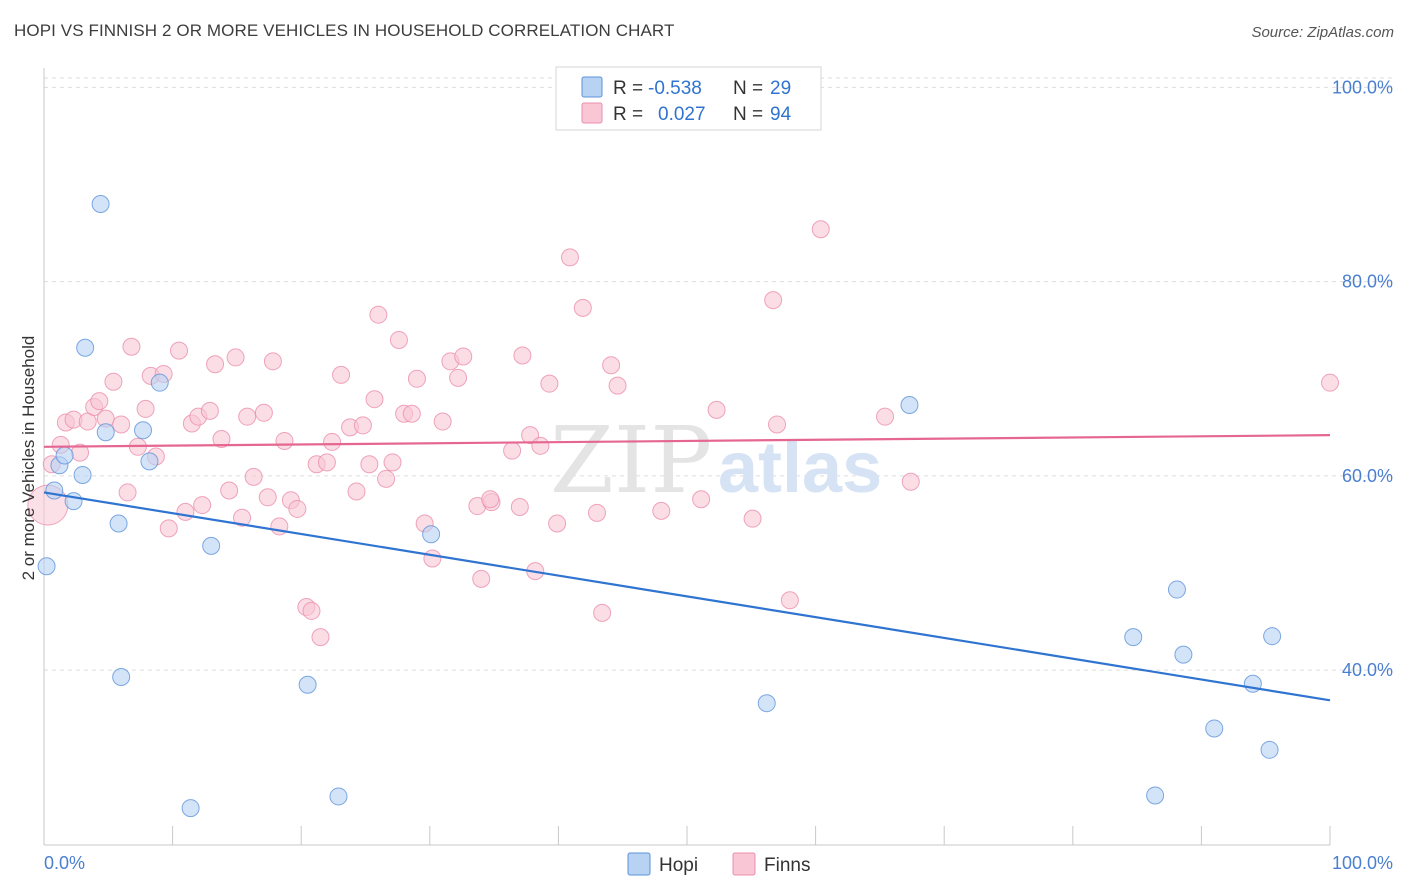 This screenshot has height=892, width=1406. I want to click on legend-bottom-finns-swatch, so click(744, 864).